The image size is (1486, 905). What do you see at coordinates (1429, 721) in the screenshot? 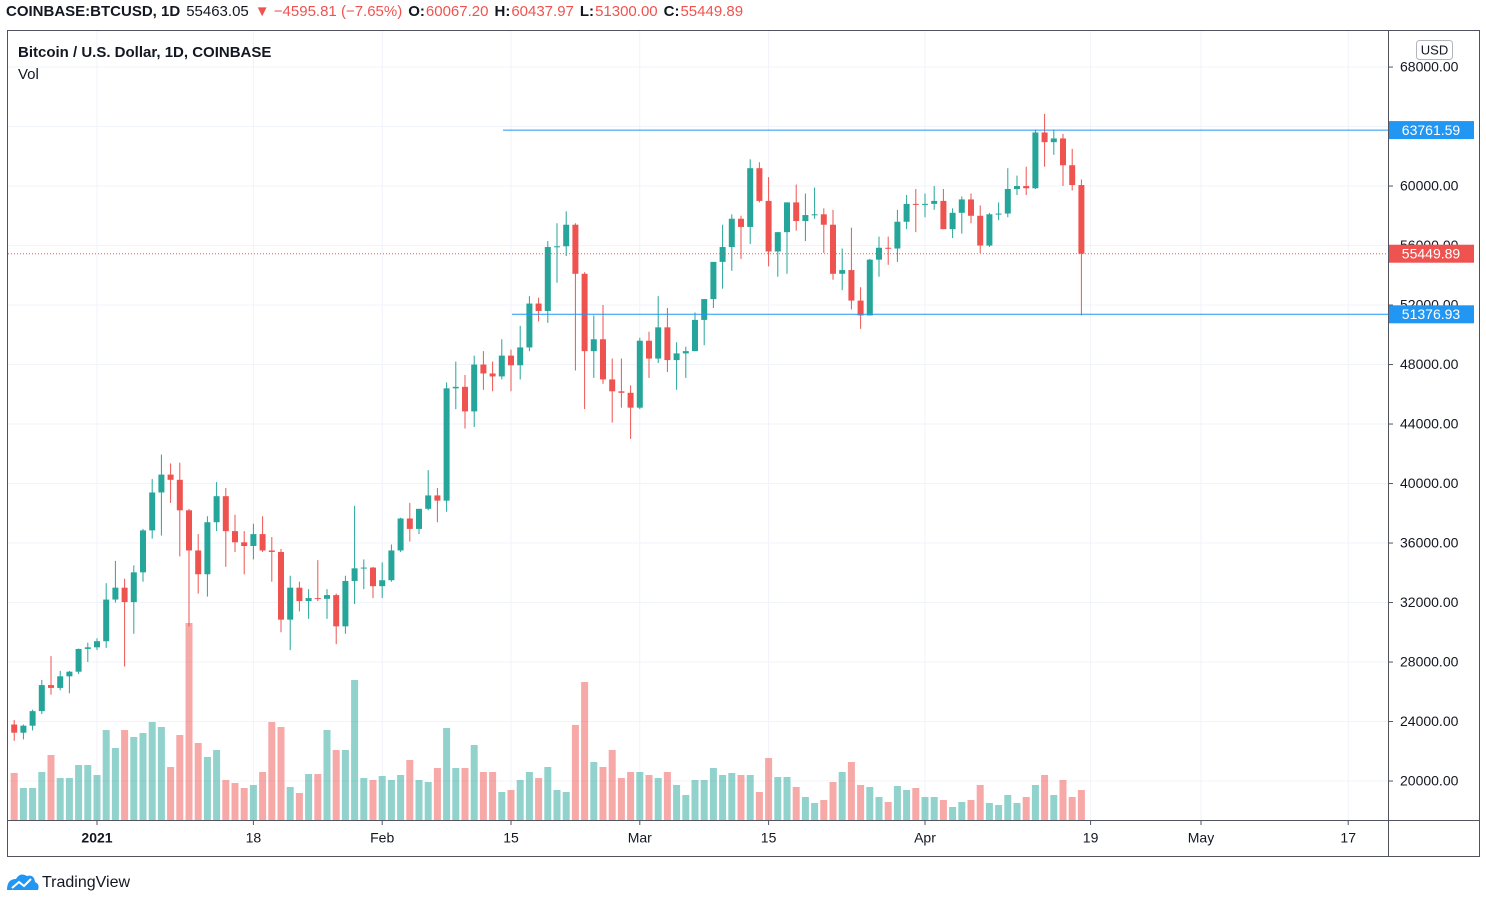
I see `y-tick-label: 24000.00` at bounding box center [1429, 721].